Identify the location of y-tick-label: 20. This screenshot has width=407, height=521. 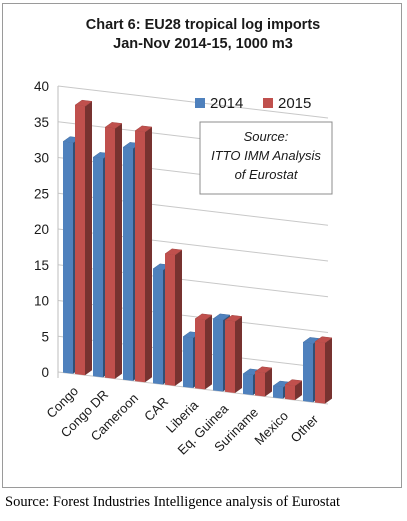
(41, 229).